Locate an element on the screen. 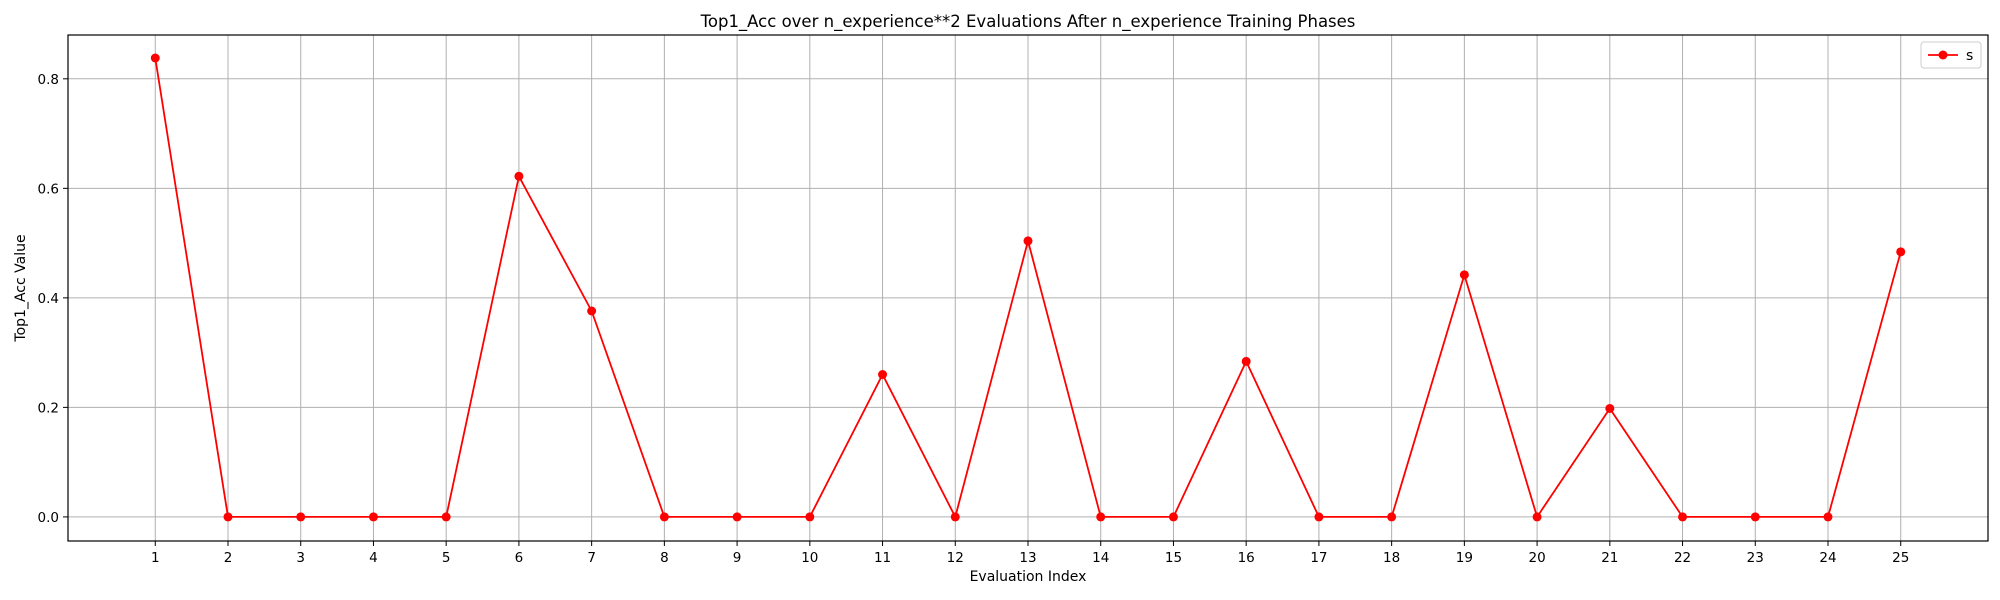  x-tick-label: 6 is located at coordinates (519, 558).